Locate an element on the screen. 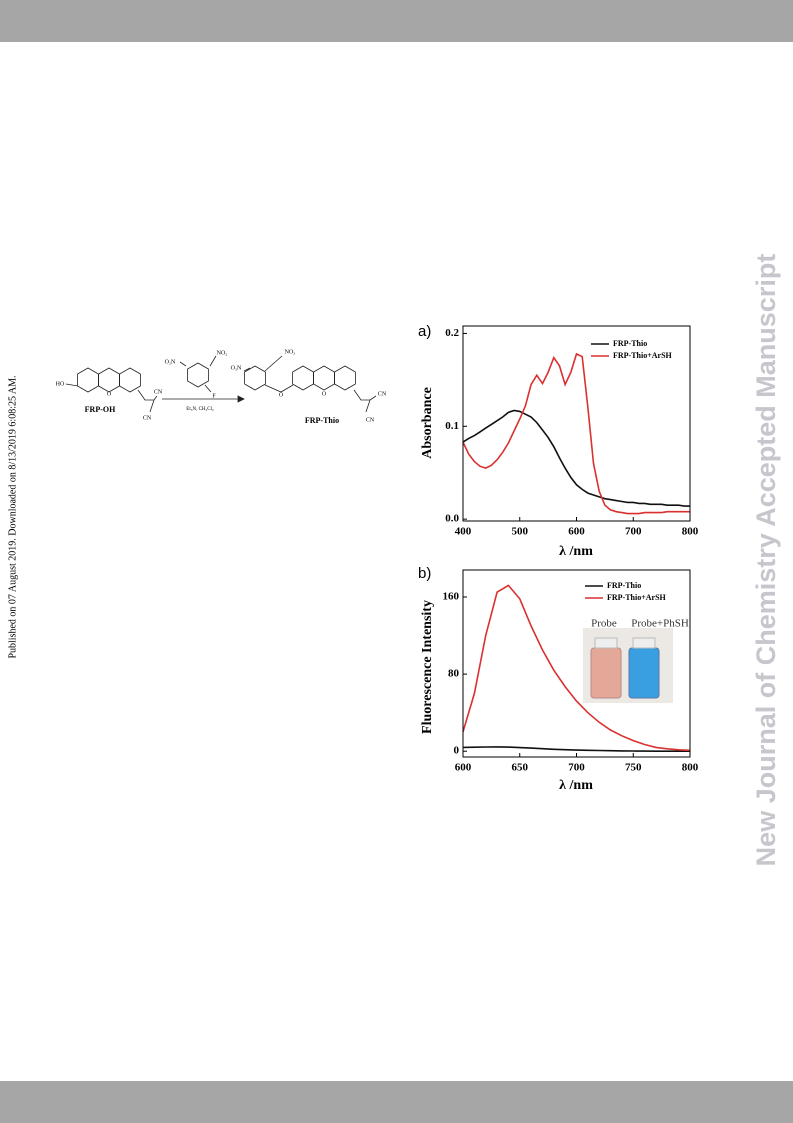  vial-blue is located at coordinates (644, 673).